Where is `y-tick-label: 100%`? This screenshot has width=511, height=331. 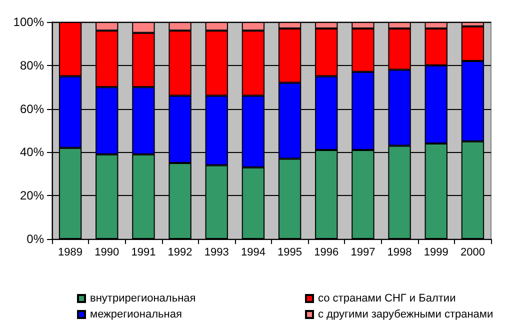 y-tick-label: 100% is located at coordinates (28, 22).